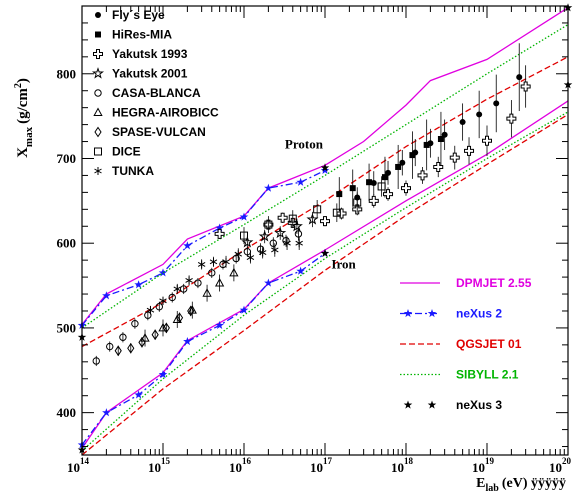 This screenshot has width=574, height=495. I want to click on y-tick-label: 700, so click(67, 158).